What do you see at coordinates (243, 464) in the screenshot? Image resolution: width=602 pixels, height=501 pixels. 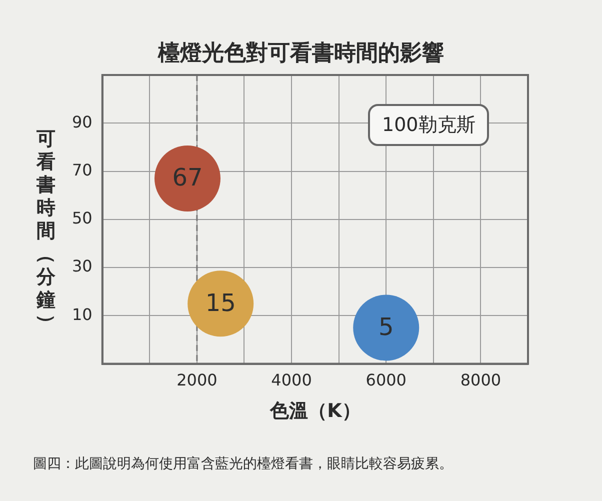 I see `text: 圖四：此圖說明為何使用富含藍光的檯燈看書，眼睛比較容易疲累。` at bounding box center [243, 464].